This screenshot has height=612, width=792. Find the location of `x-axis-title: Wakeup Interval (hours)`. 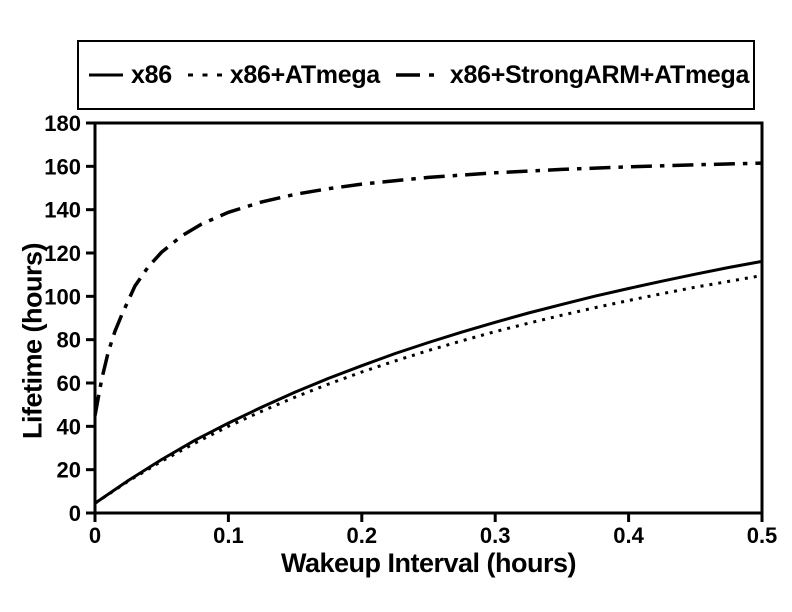

x-axis-title: Wakeup Interval (hours) is located at coordinates (428, 563).